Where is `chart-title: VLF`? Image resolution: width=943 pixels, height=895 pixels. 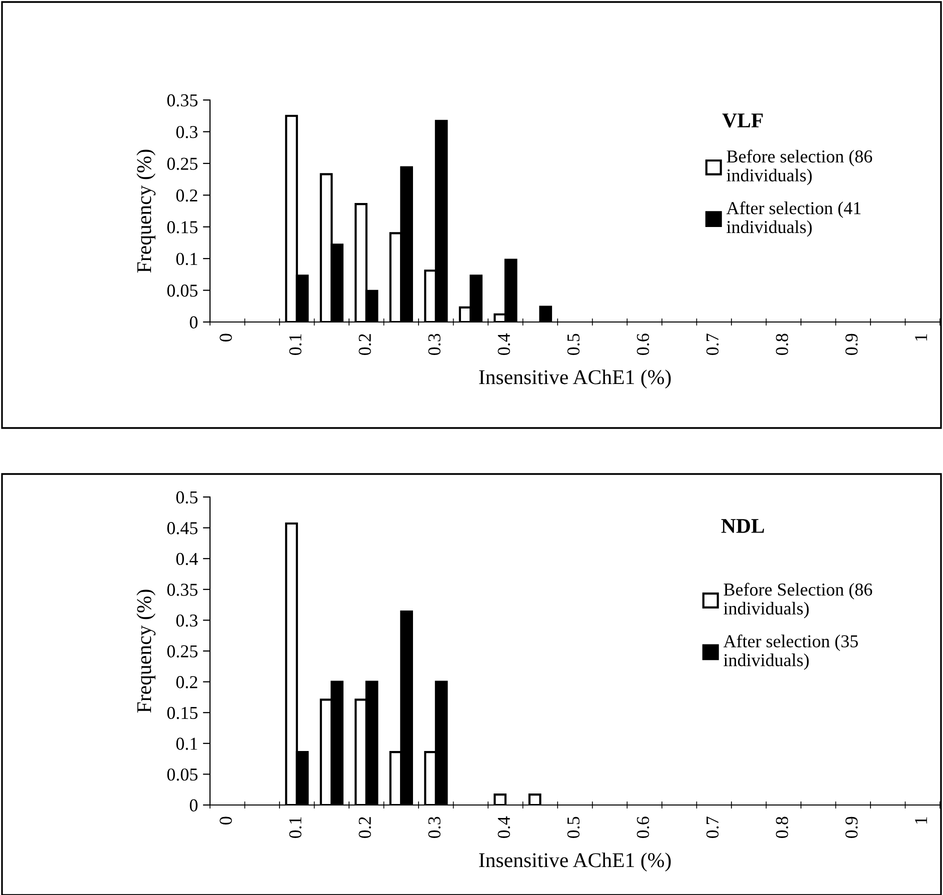
chart-title: VLF is located at coordinates (742, 121).